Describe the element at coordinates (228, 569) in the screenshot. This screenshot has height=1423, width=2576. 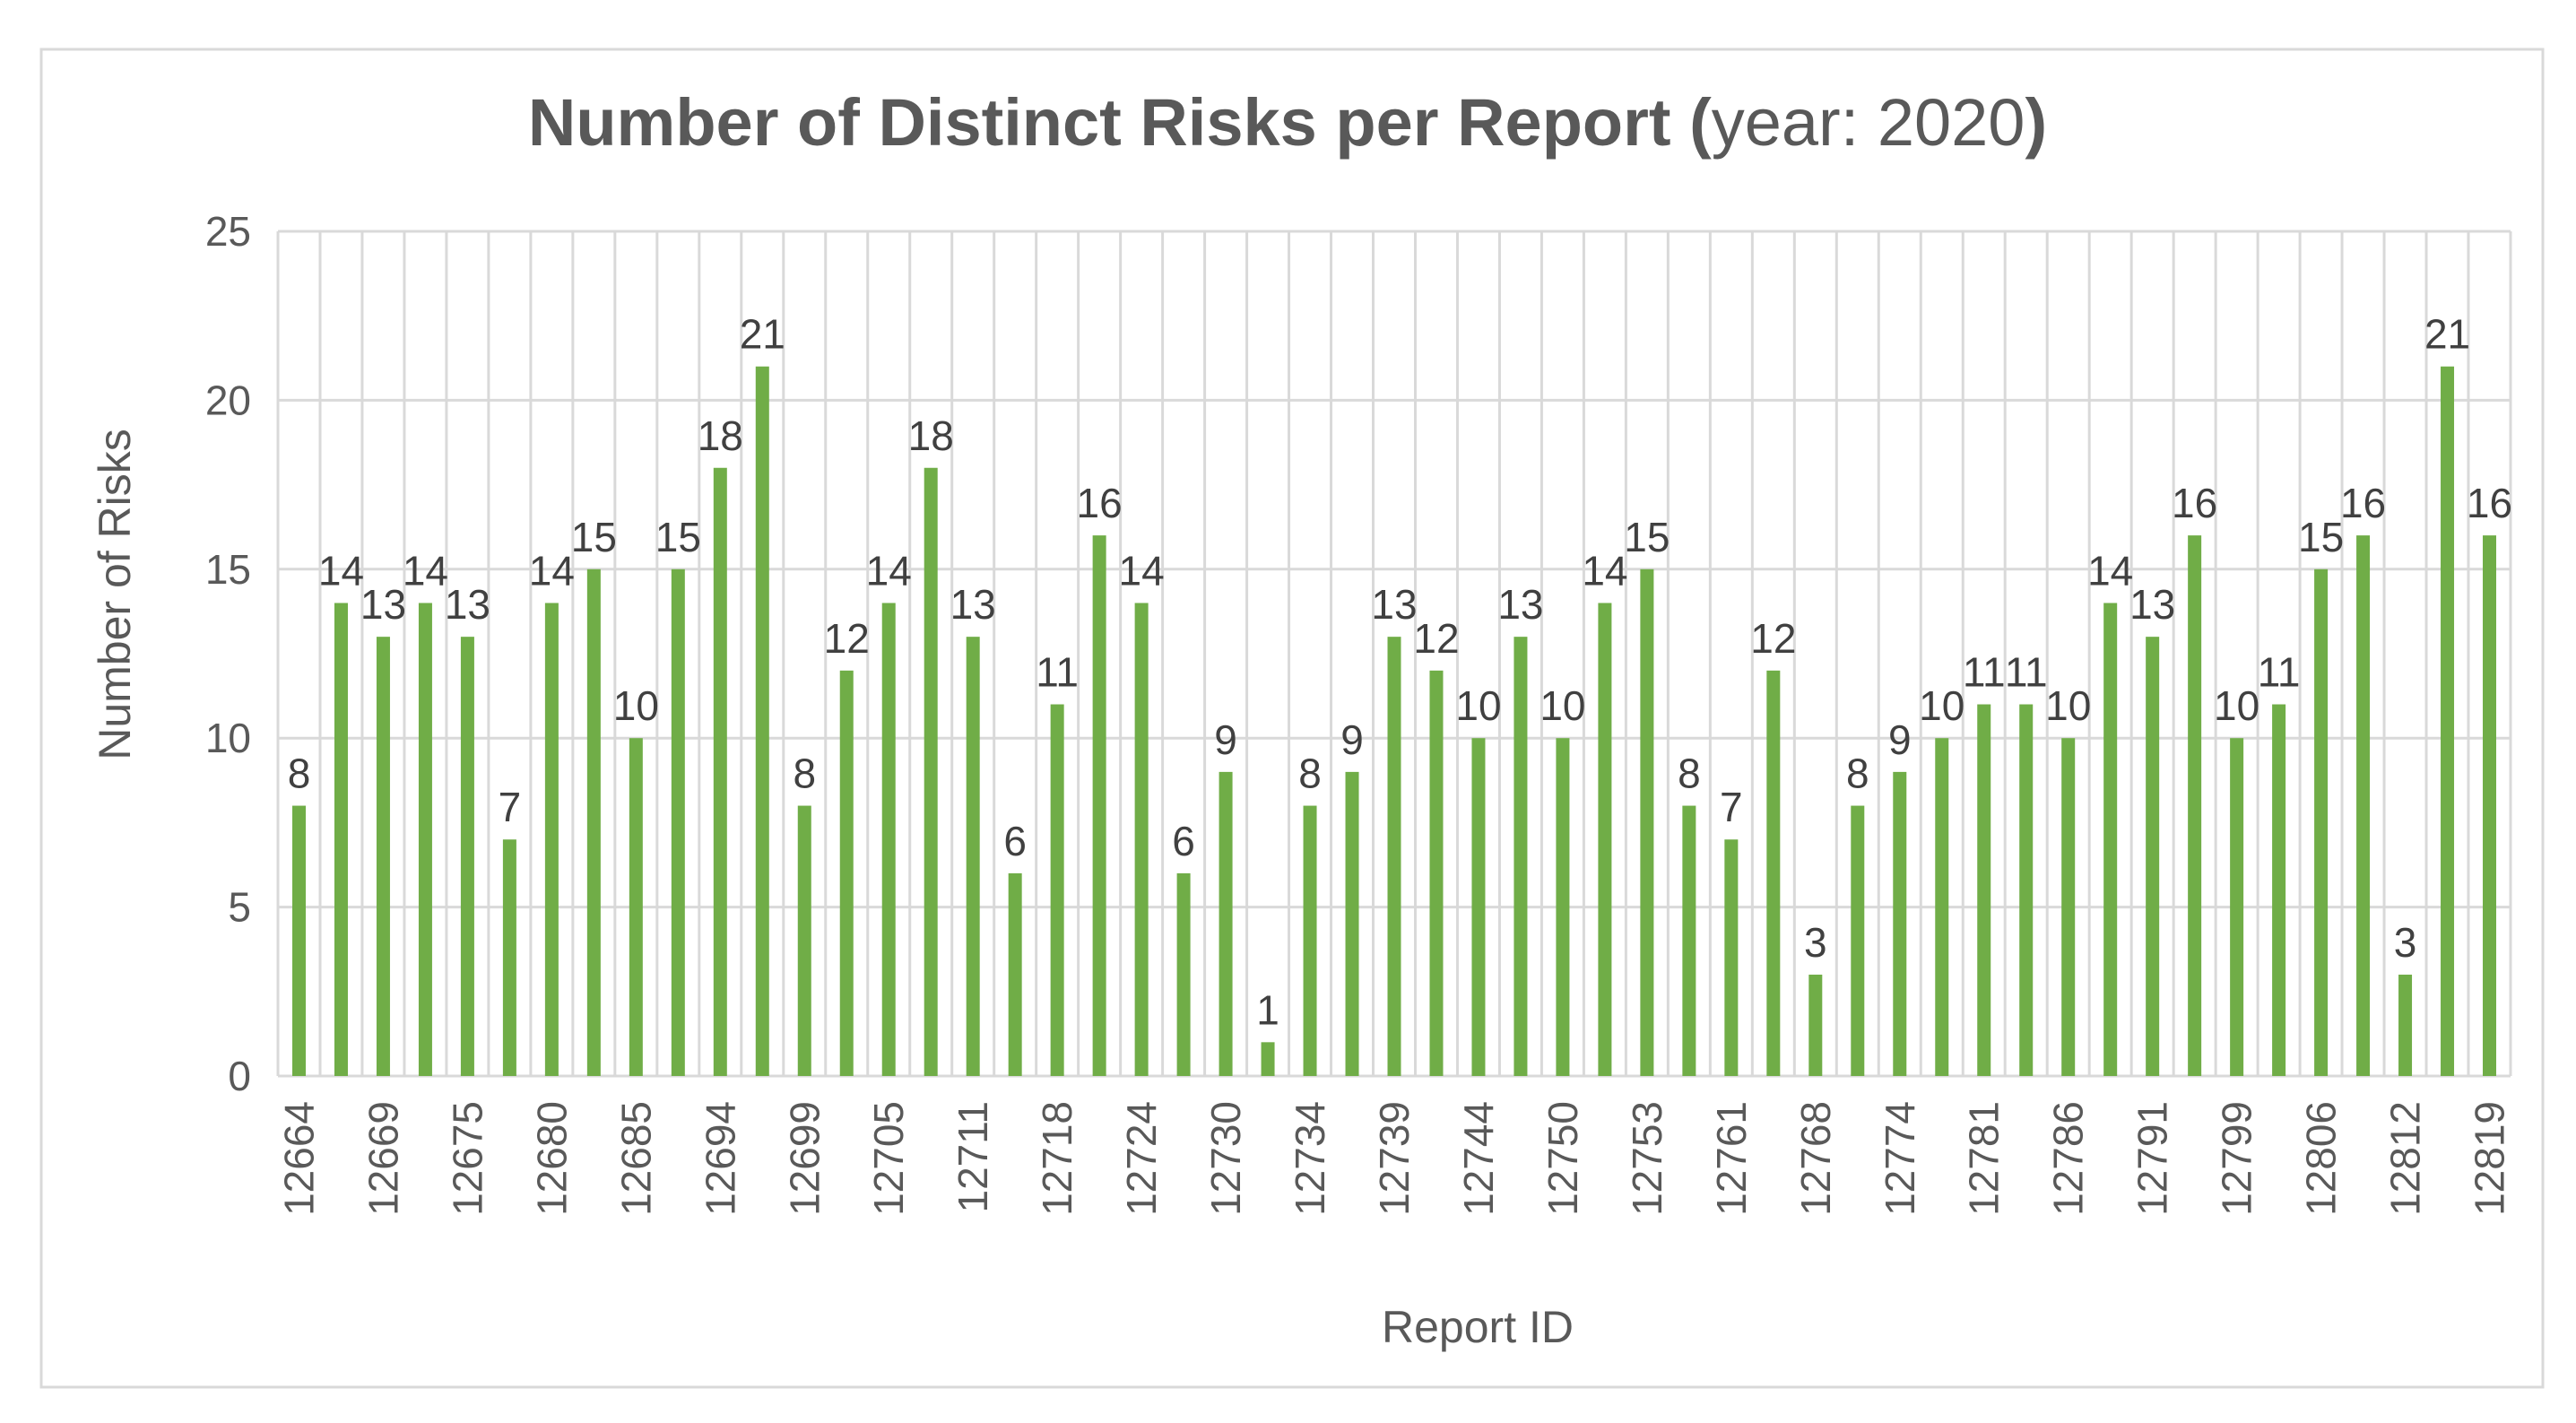
I see `y-tick-label: 15` at that location.